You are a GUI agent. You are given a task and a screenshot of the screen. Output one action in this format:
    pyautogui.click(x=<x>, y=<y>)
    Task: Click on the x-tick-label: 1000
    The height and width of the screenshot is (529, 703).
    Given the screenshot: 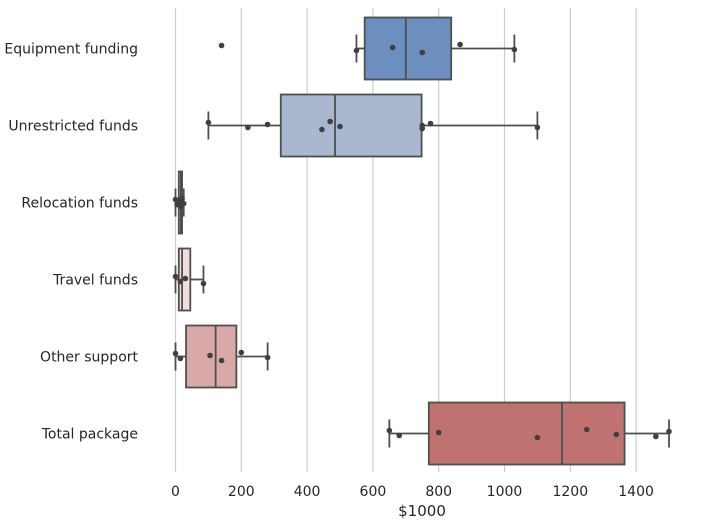 What is the action you would take?
    pyautogui.click(x=505, y=492)
    